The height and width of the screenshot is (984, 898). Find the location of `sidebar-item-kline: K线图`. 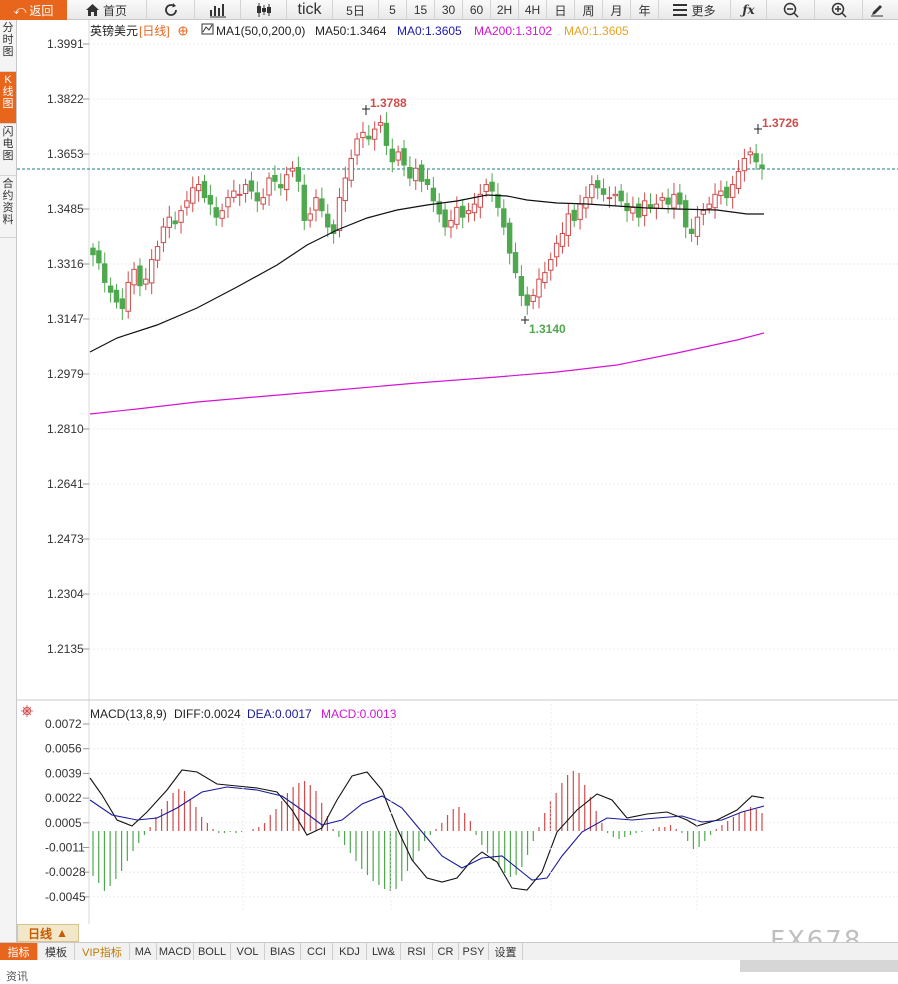

sidebar-item-kline: K线图 is located at coordinates (8, 98).